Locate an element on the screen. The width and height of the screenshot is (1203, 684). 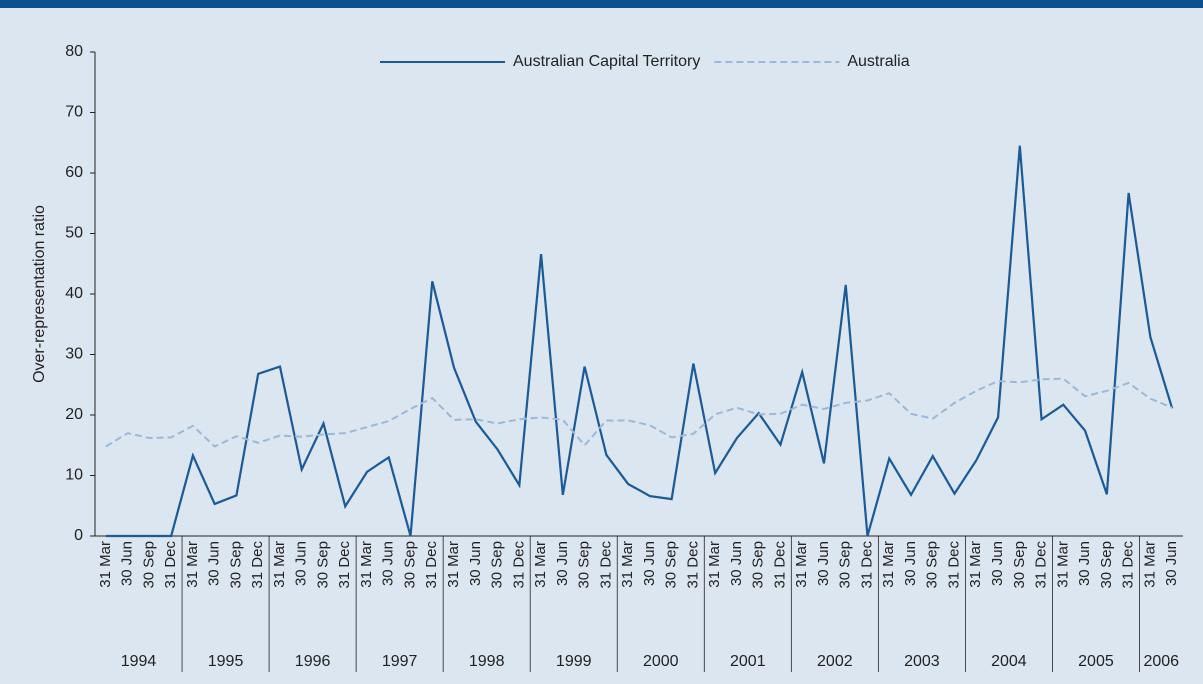
y-tick-label: 30 is located at coordinates (74, 354).